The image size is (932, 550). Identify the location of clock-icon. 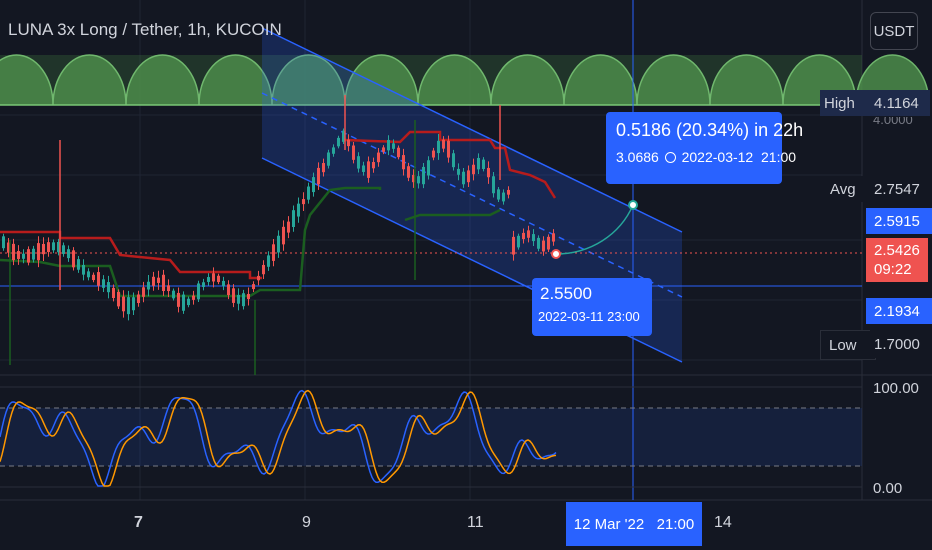
(670, 157).